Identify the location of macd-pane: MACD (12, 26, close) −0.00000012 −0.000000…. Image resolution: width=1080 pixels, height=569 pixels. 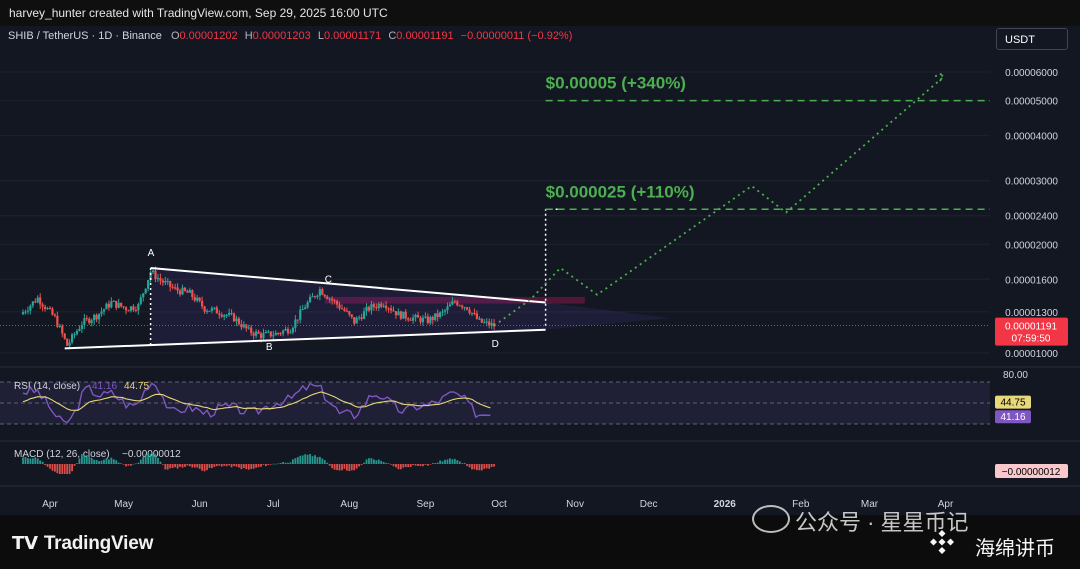
(541, 463).